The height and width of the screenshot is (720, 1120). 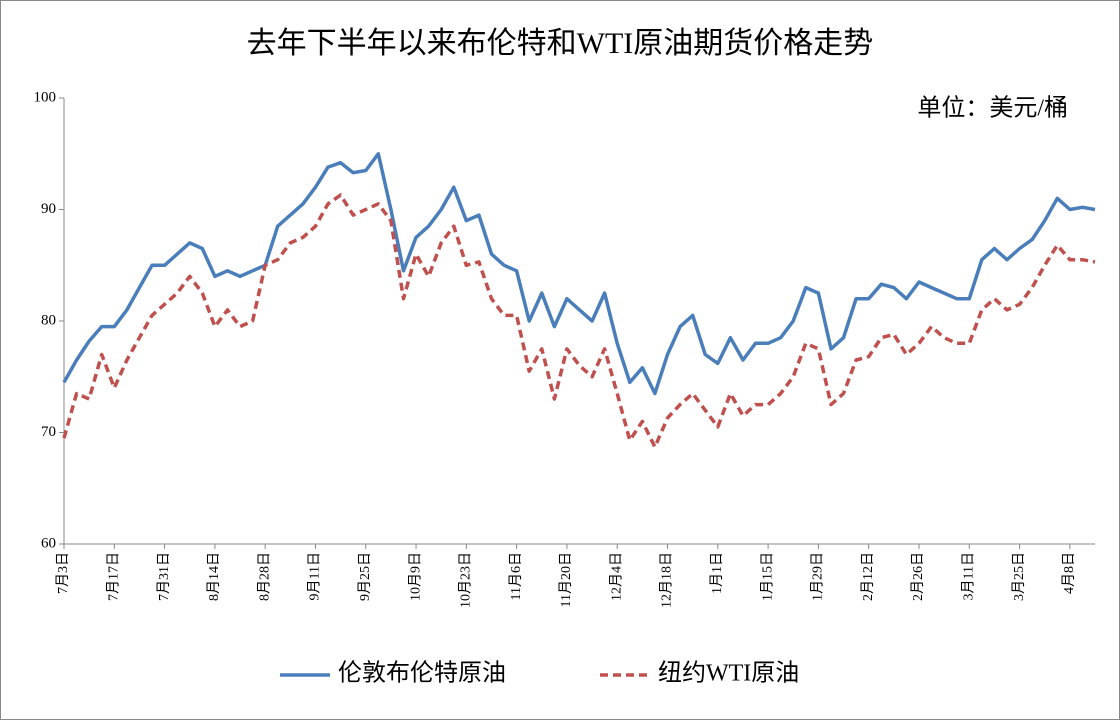 I want to click on x-tick-label: 10月23日, so click(x=466, y=580).